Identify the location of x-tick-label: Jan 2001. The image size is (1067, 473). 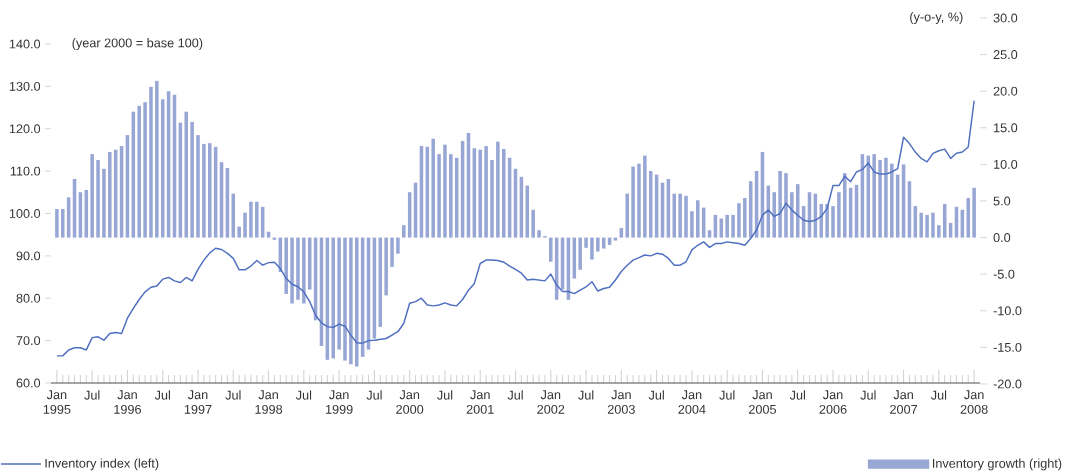
(480, 402).